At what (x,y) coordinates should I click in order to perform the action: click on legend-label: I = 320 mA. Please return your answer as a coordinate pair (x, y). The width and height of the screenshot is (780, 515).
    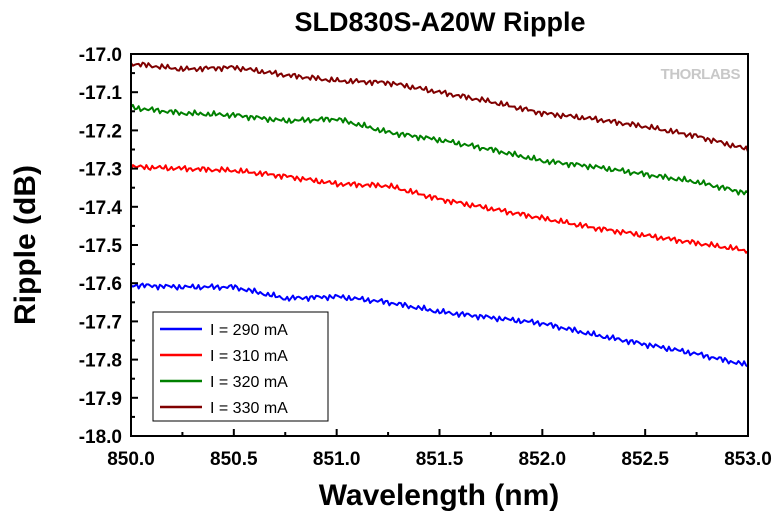
    Looking at the image, I should click on (249, 382).